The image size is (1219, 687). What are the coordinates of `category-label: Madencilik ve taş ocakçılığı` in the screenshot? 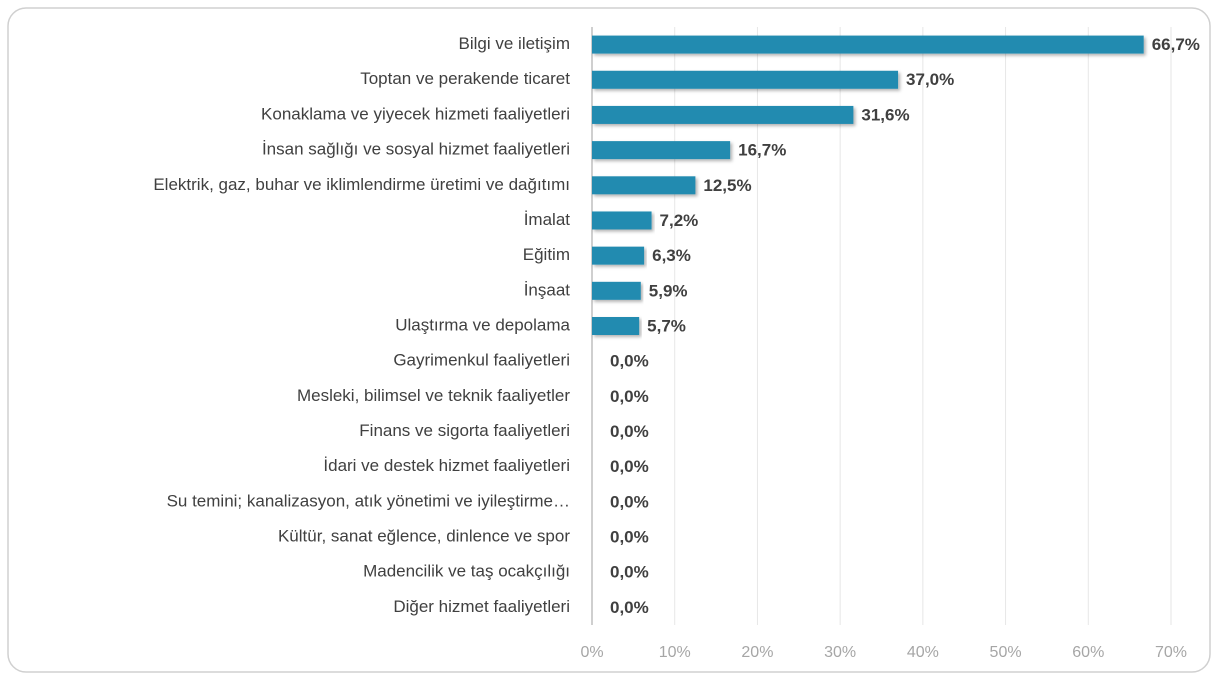 It's located at (466, 571).